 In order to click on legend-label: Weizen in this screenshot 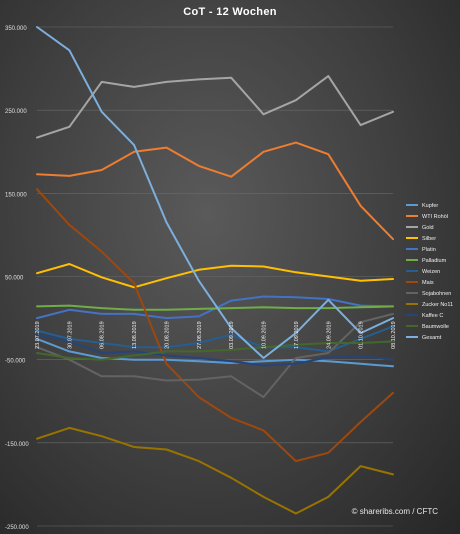, I will do `click(431, 272)`.